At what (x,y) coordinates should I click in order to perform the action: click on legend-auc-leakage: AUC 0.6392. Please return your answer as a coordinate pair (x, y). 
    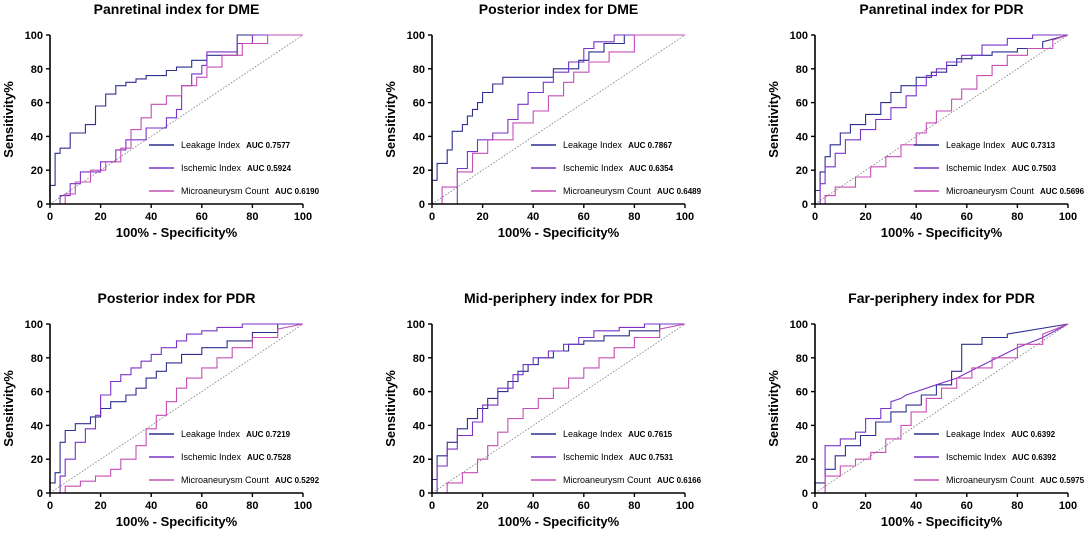
    Looking at the image, I should click on (1033, 434).